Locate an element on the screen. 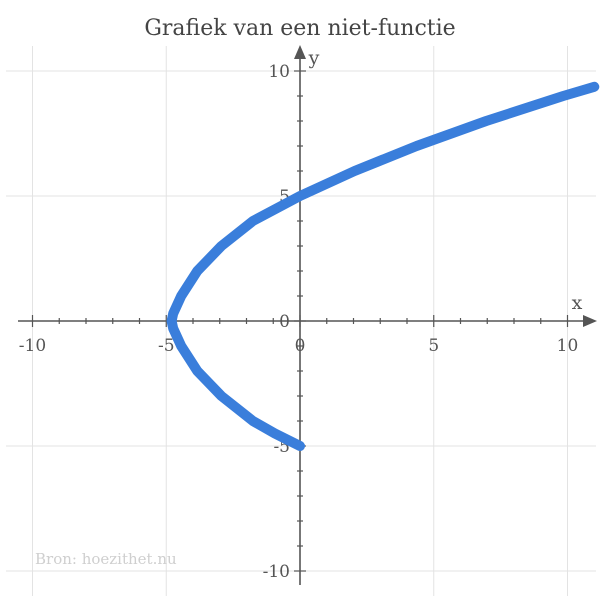  x-tick-label: 0 is located at coordinates (300, 346).